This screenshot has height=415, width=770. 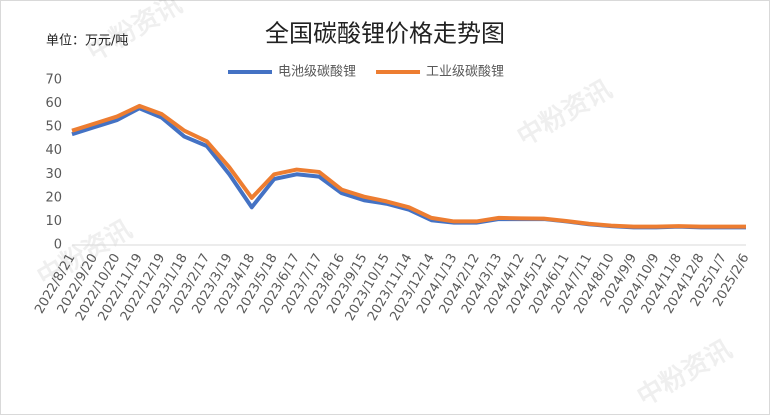 I want to click on legend-label: 电池级碳酸锂, so click(x=317, y=72).